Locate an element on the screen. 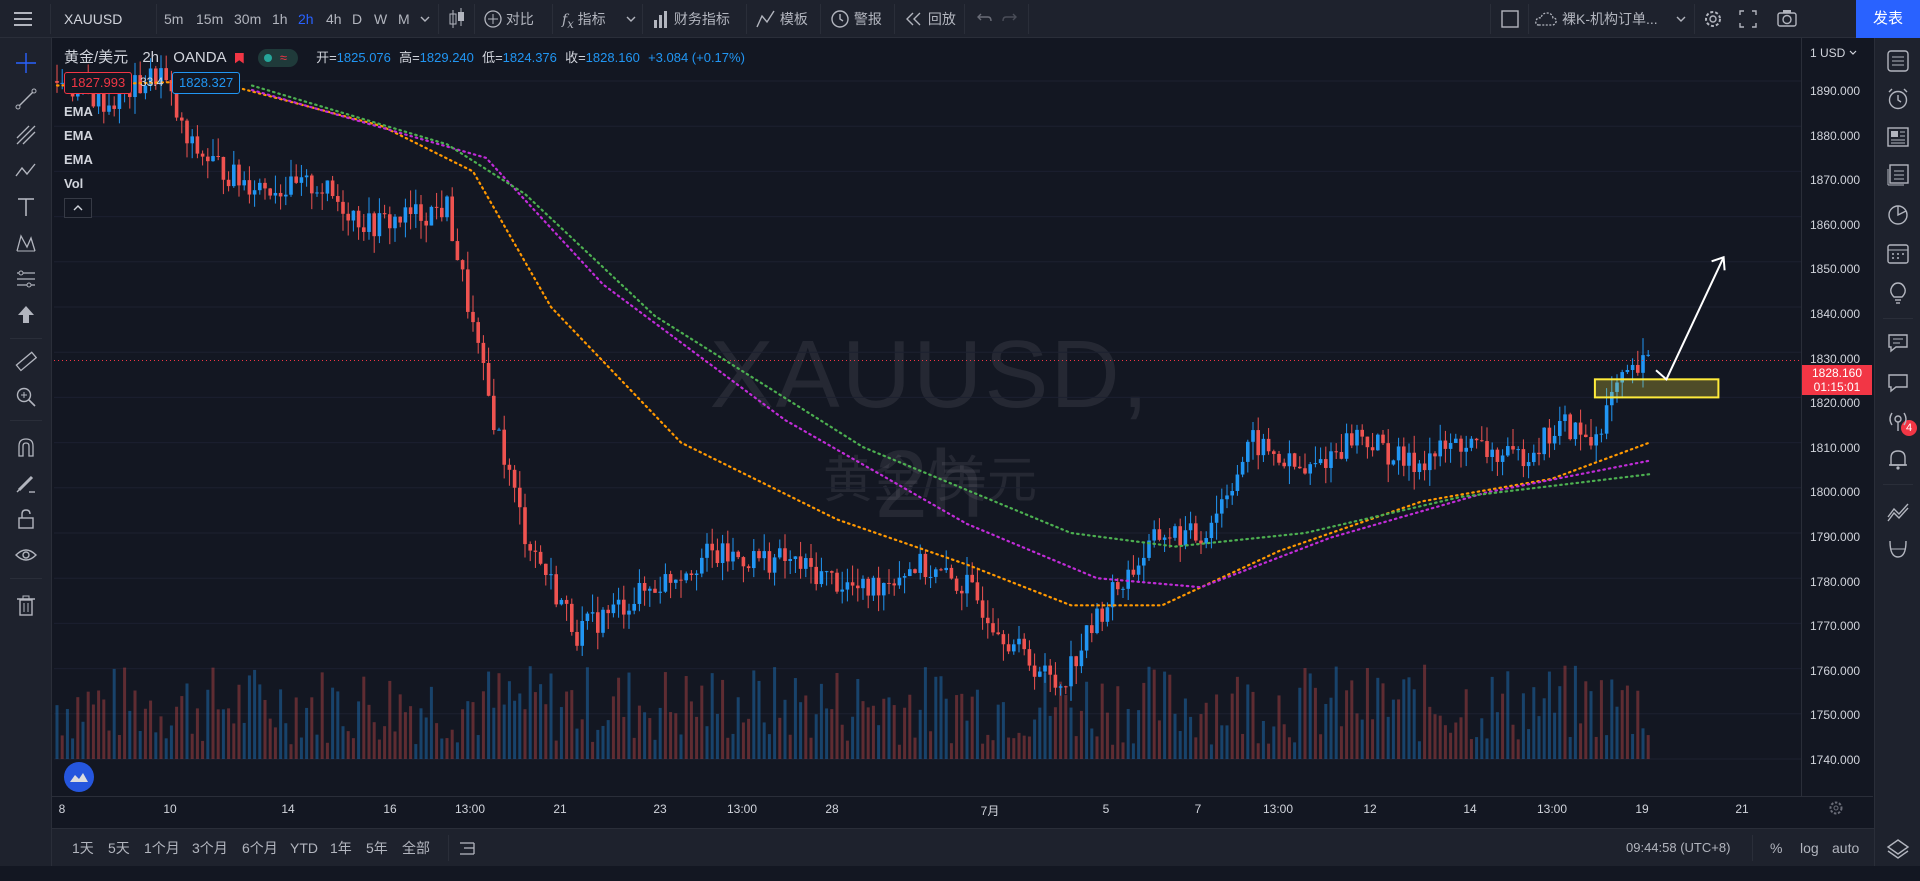  buy-price: 1828.327 is located at coordinates (206, 83).